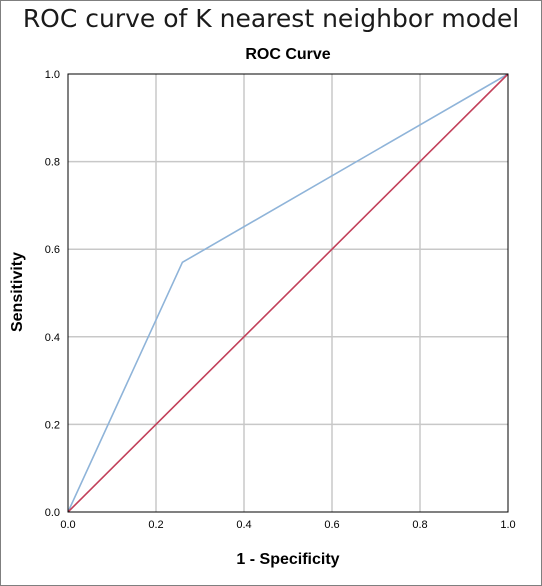 This screenshot has height=586, width=542. Describe the element at coordinates (271, 18) in the screenshot. I see `figure-title: ROC curve of K nearest neighbor model` at that location.